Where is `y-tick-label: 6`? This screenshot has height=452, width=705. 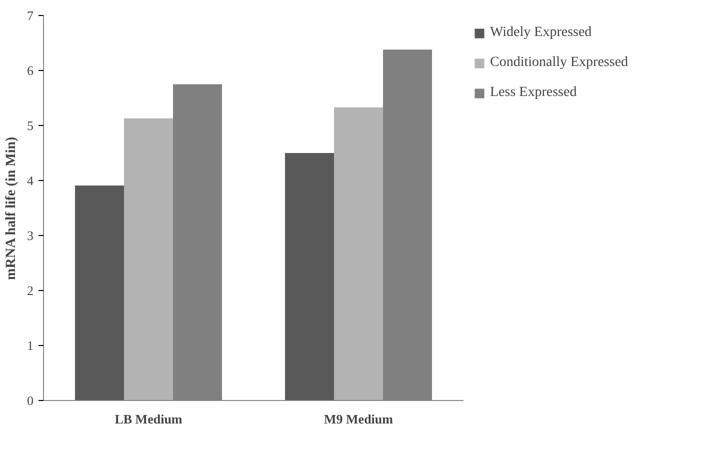
y-tick-label: 6 is located at coordinates (30, 70).